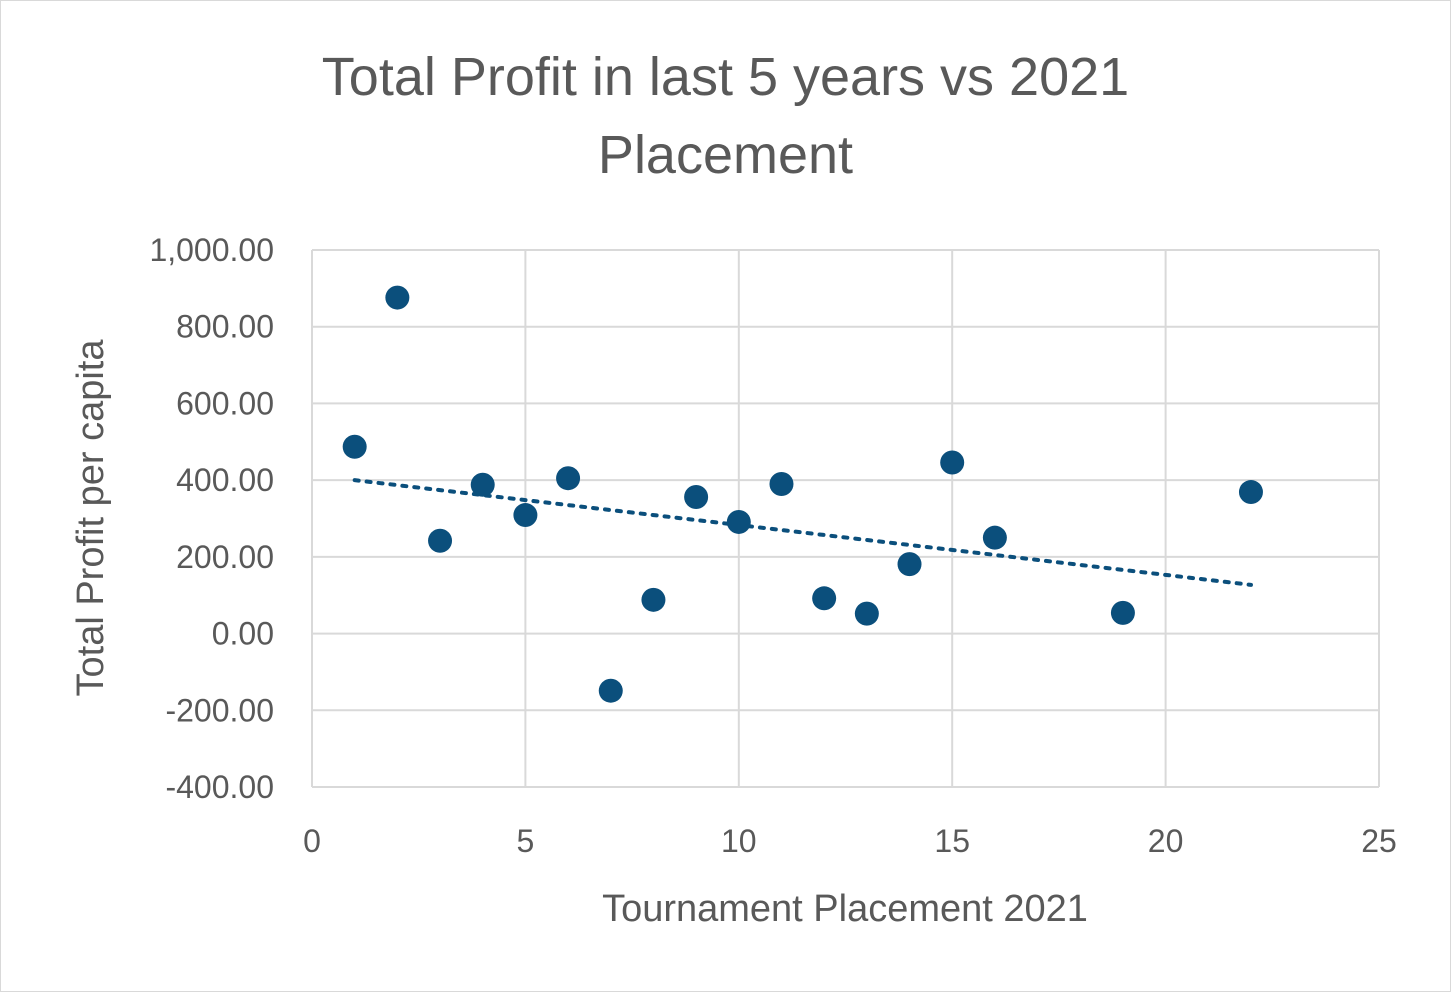  I want to click on trendline-layer, so click(802, 532).